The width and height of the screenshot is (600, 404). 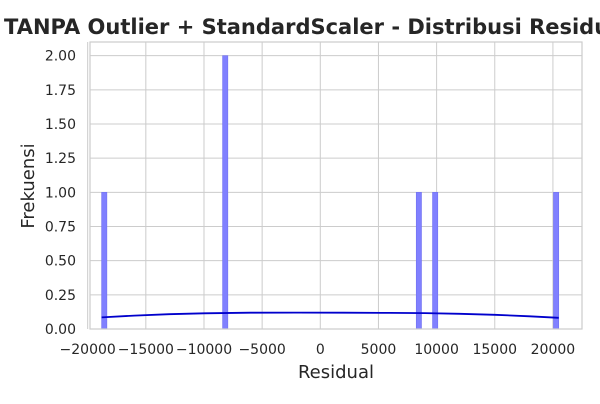 I want to click on x-tick-label: 20000, so click(x=553, y=350).